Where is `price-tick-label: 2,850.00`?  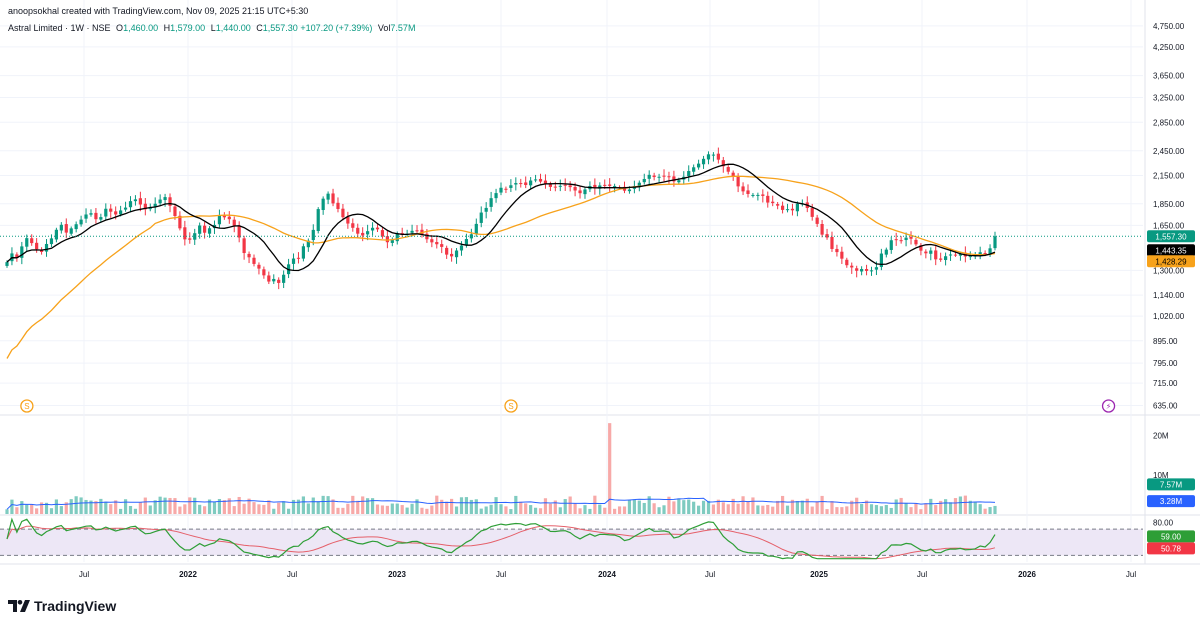 price-tick-label: 2,850.00 is located at coordinates (1169, 122).